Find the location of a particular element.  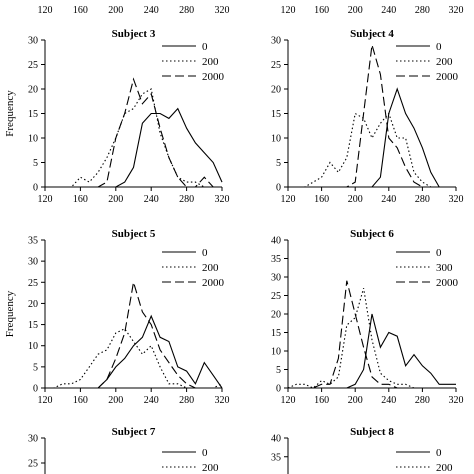

panel-5: Subject 7 25 30 0 200 is located at coordinates (123, 450).